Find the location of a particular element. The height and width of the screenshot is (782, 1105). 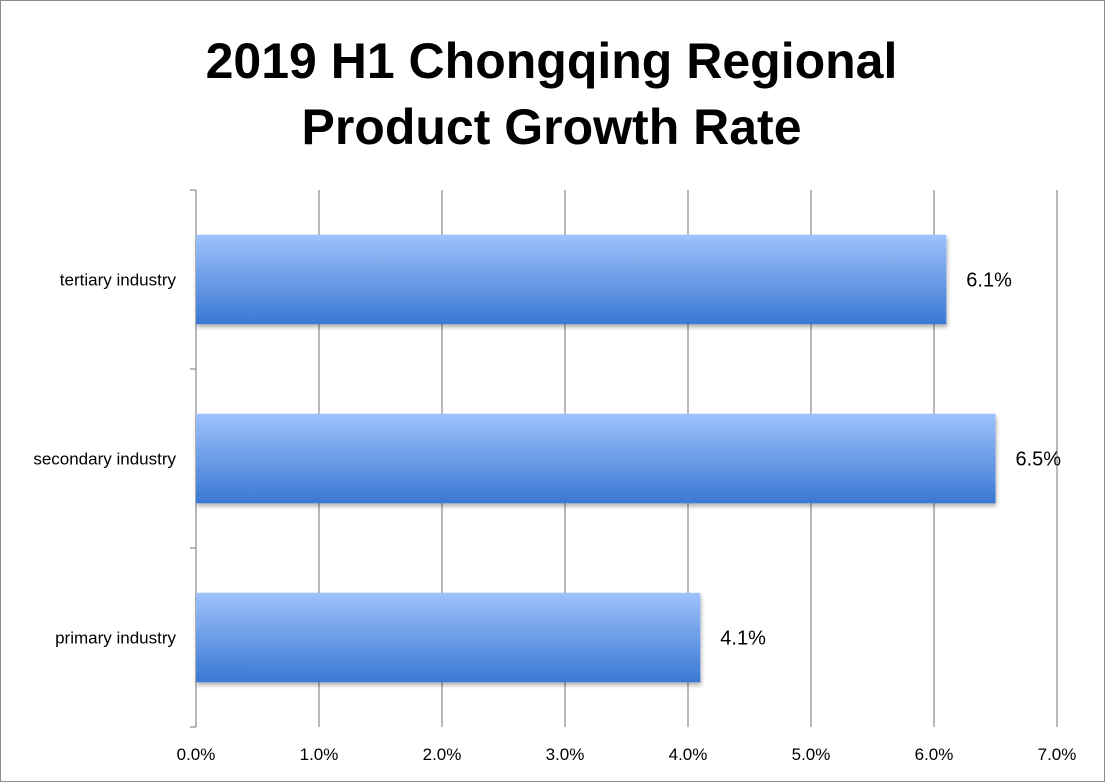

x-tick-label: 1.0% is located at coordinates (319, 754).